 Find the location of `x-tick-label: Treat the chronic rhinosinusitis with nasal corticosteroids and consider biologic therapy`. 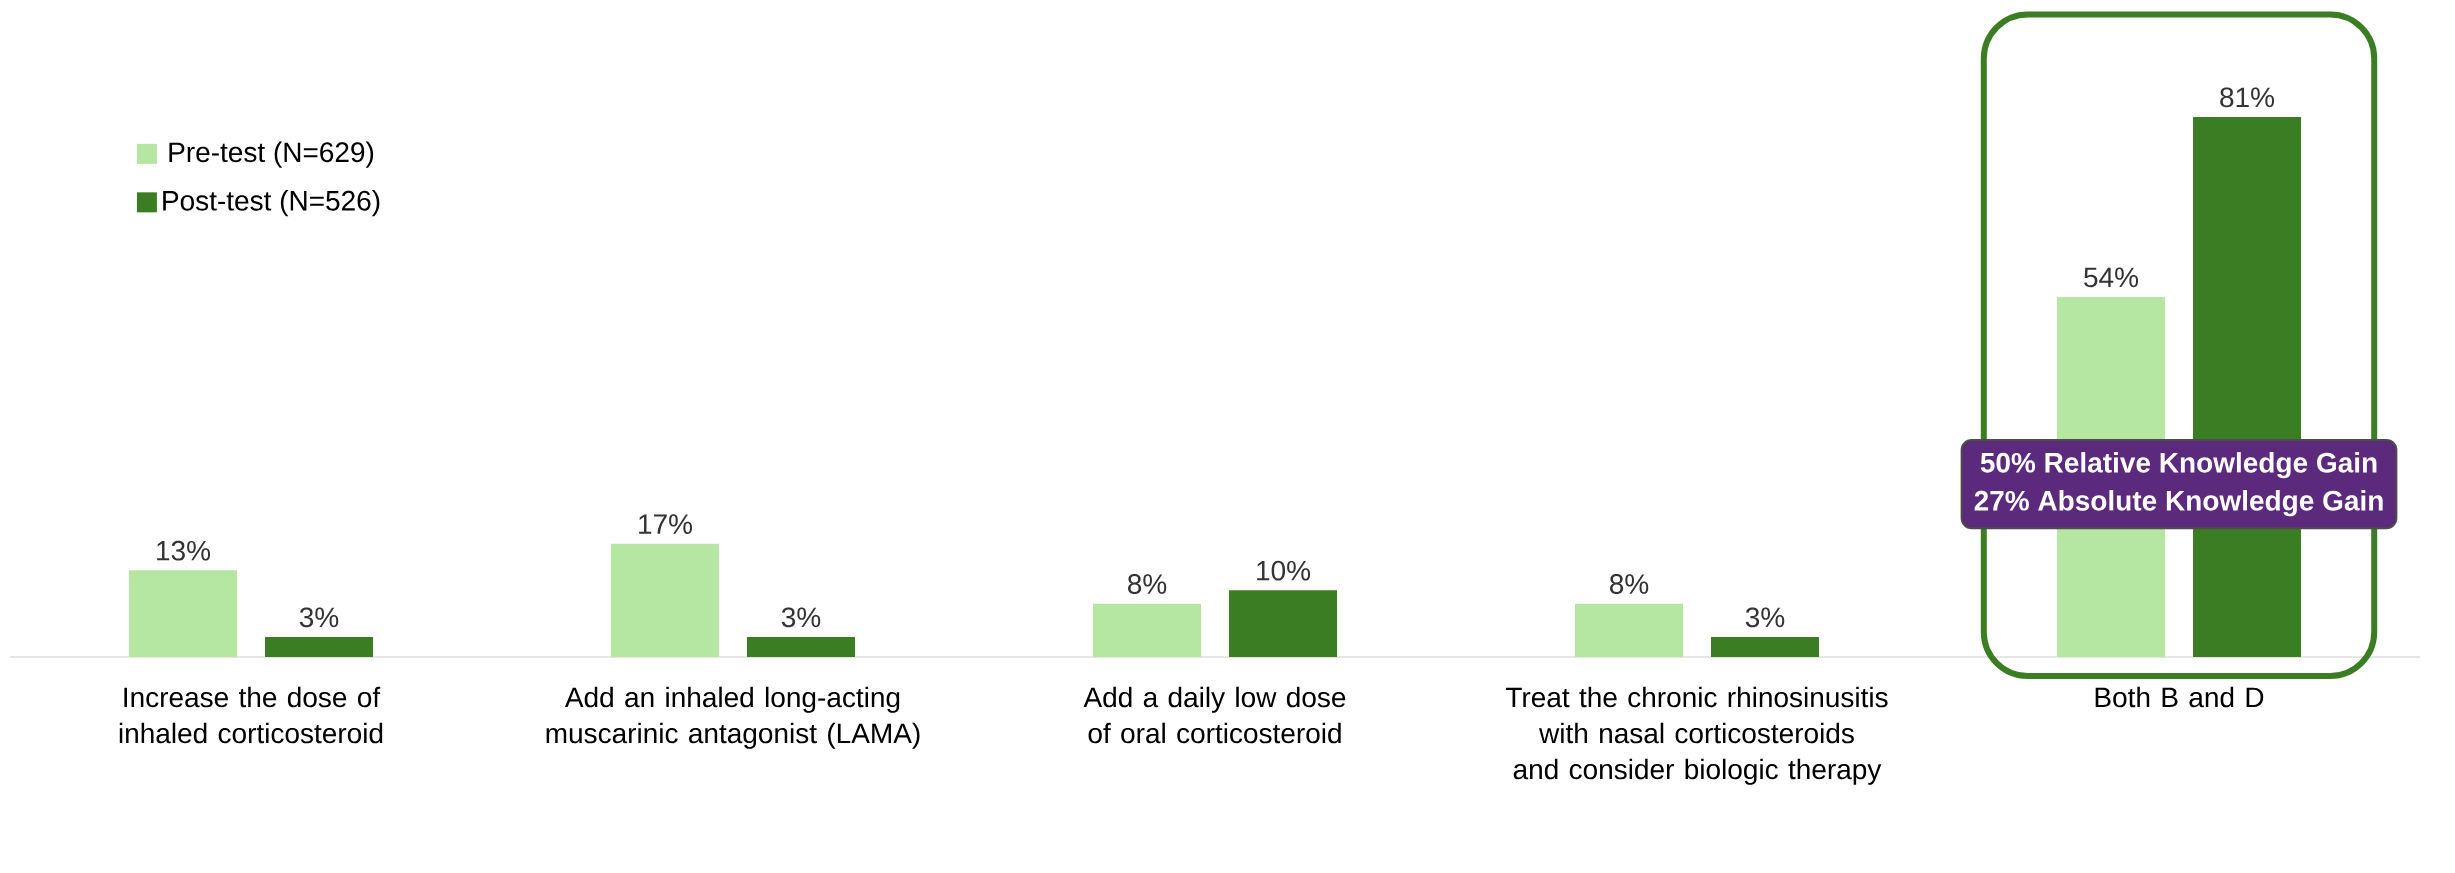

x-tick-label: Treat the chronic rhinosinusitis with nasal corticosteroids and consider biologic therapy is located at coordinates (1696, 735).